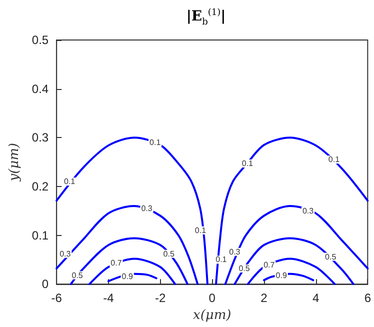  I want to click on x-tick-label: 6, so click(368, 298).